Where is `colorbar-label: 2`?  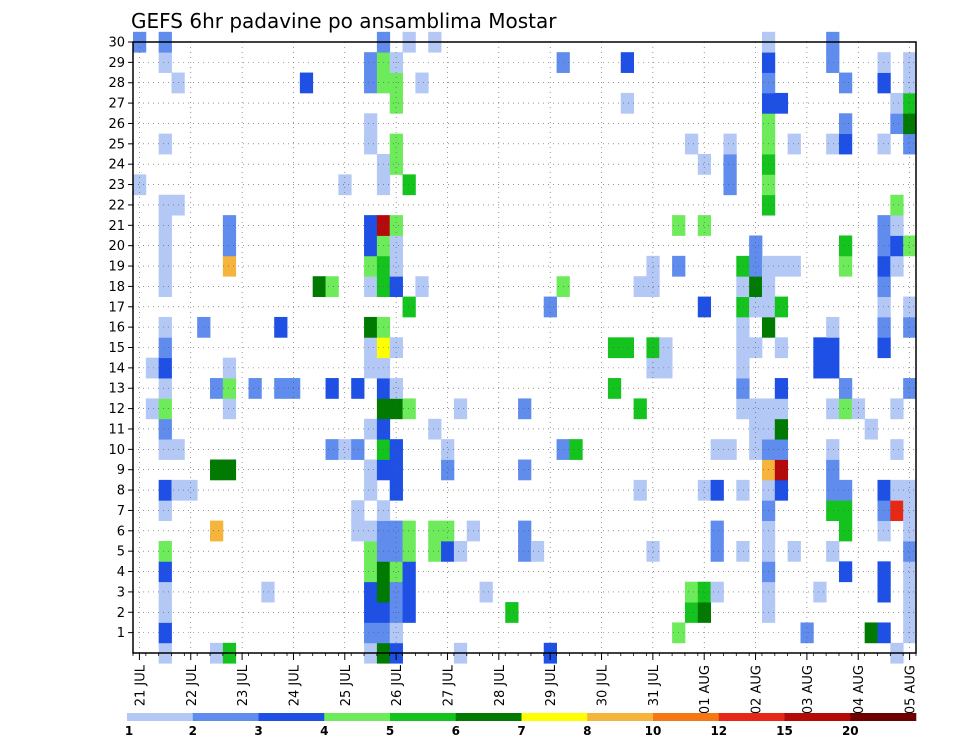 colorbar-label: 2 is located at coordinates (193, 731).